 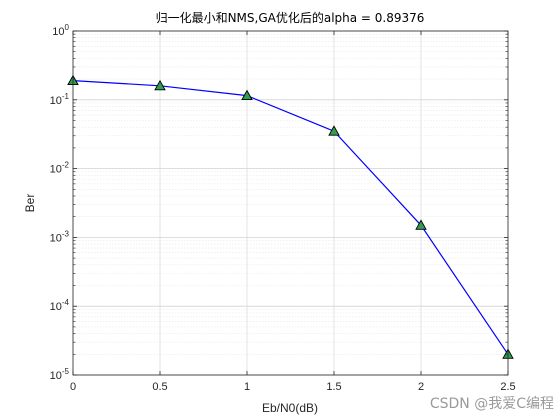 I want to click on x-tick-label: 1, so click(x=247, y=387).